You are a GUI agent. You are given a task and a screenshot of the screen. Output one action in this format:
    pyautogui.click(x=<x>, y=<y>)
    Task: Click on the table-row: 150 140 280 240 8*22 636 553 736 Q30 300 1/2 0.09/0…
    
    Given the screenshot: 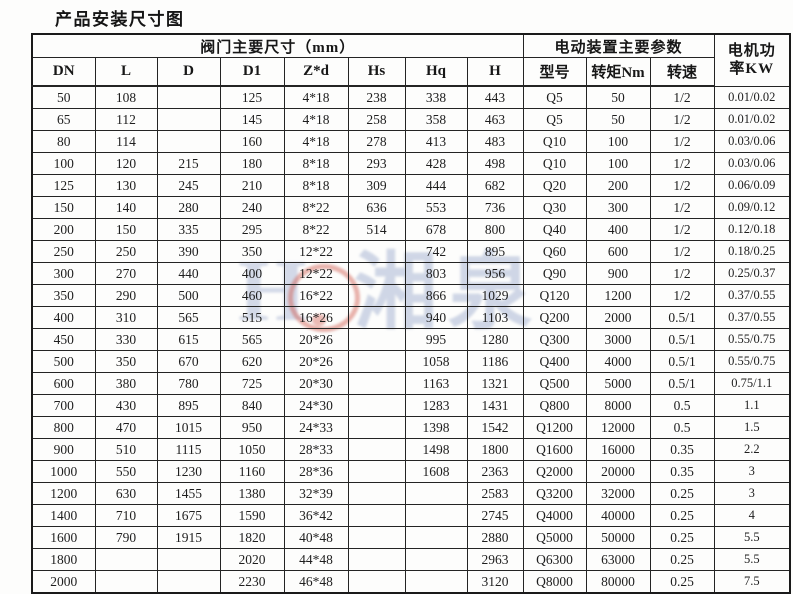 What is the action you would take?
    pyautogui.click(x=411, y=207)
    